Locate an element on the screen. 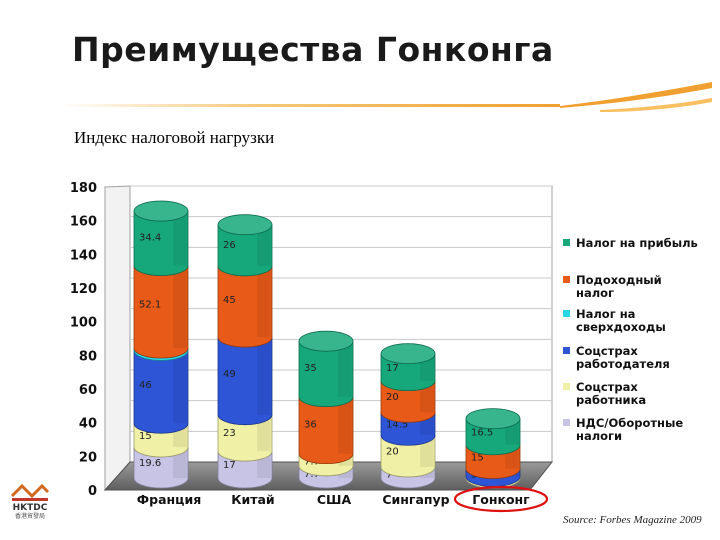 The image size is (720, 540). legend-label: Соцстрах работодателя is located at coordinates (623, 357).